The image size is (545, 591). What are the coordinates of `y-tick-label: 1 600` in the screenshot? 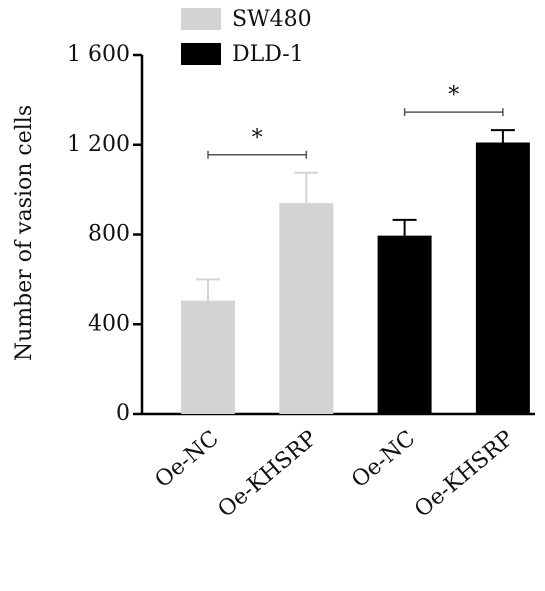 It's located at (98, 54).